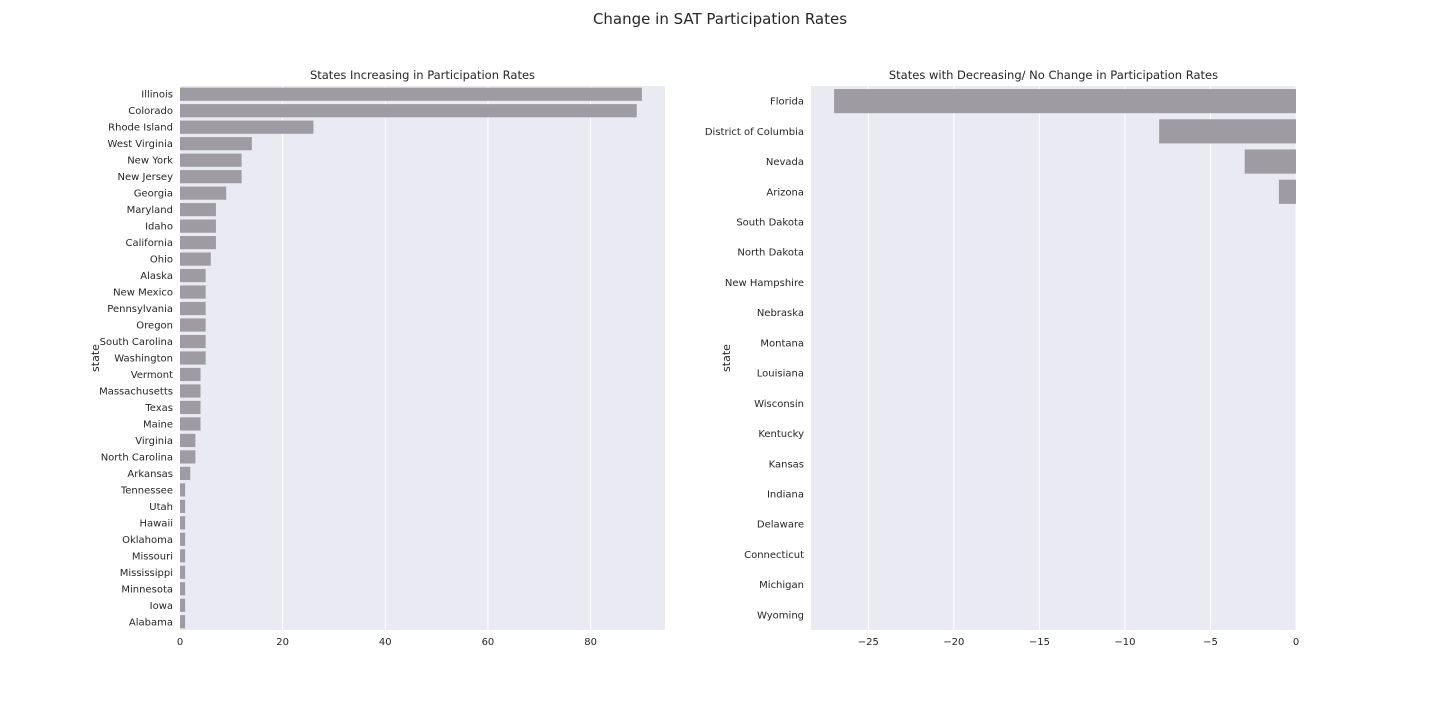  Describe the element at coordinates (161, 260) in the screenshot. I see `tick-label: Ohio` at that location.